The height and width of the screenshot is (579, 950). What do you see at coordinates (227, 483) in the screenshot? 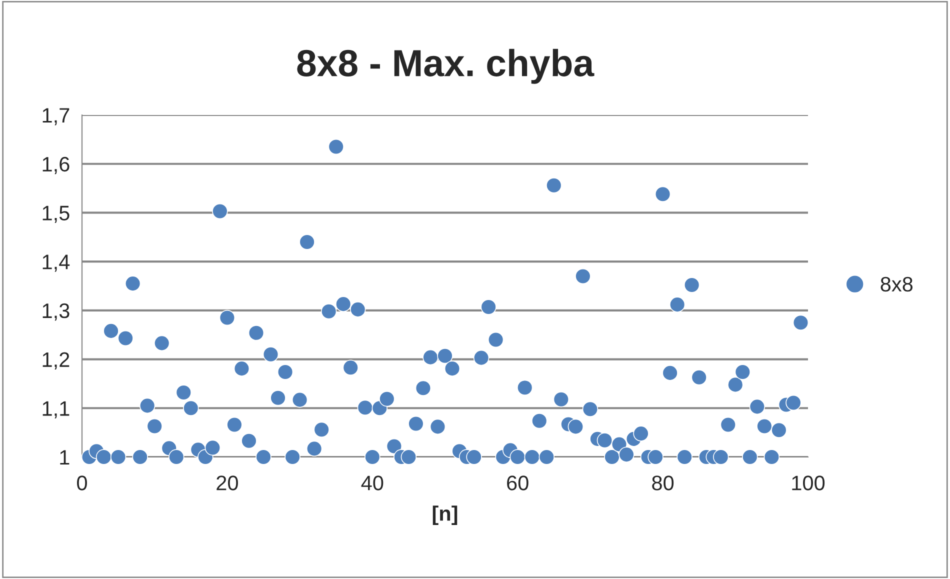
I see `x-tick-label: 20` at bounding box center [227, 483].